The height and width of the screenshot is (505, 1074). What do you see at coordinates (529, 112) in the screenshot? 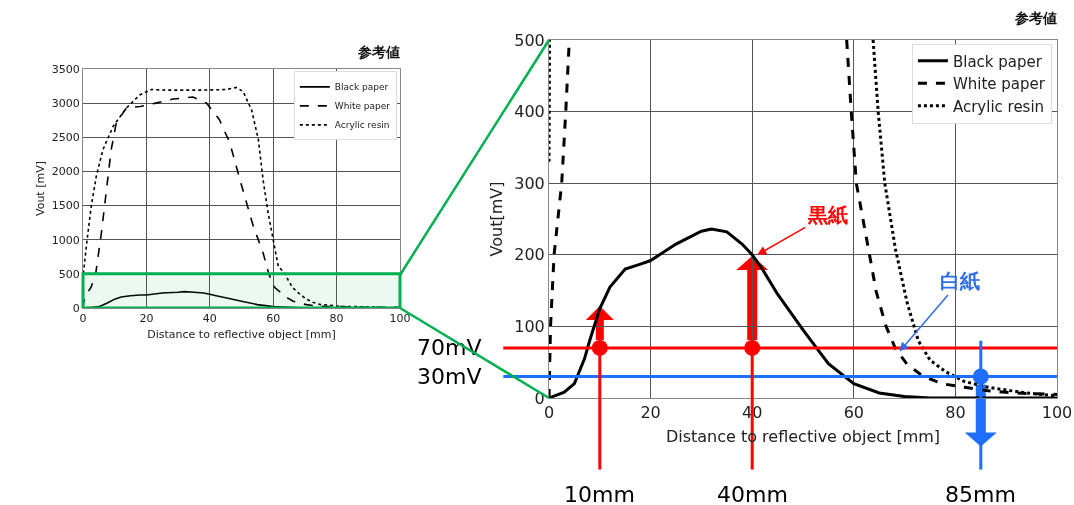
I see `y-tick-label: 400` at bounding box center [529, 112].